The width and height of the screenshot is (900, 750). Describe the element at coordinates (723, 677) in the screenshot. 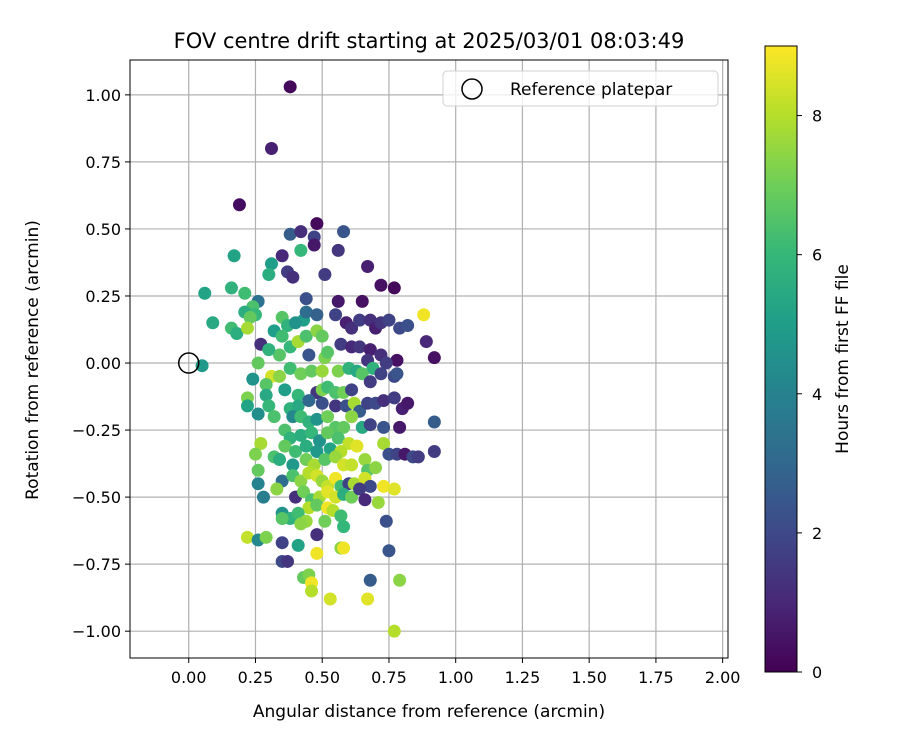

I see `x-tick-label: 2.00` at that location.